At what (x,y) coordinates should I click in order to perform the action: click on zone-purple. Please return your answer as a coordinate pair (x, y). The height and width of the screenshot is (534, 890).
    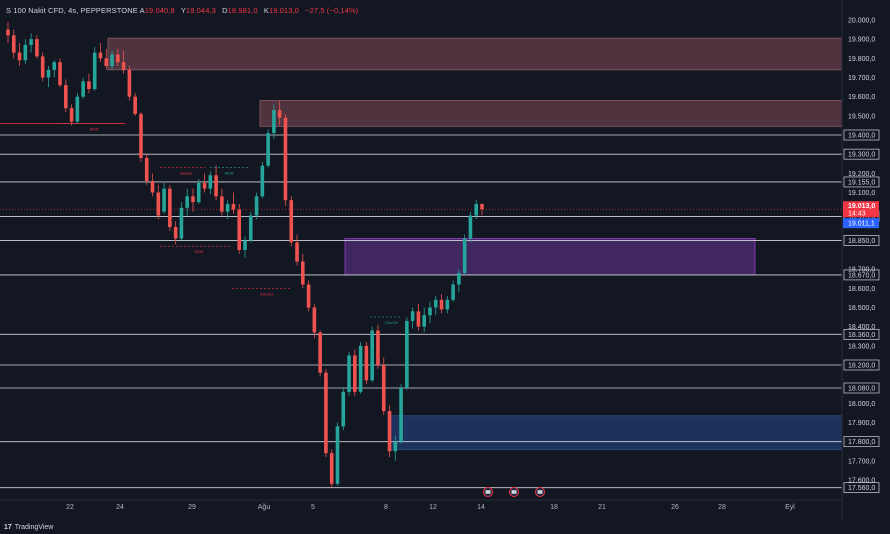
    Looking at the image, I should click on (550, 257).